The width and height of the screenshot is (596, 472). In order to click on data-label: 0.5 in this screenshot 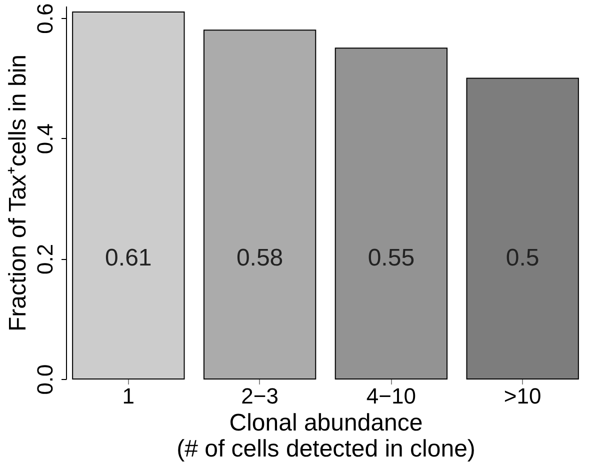, I will do `click(523, 258)`.